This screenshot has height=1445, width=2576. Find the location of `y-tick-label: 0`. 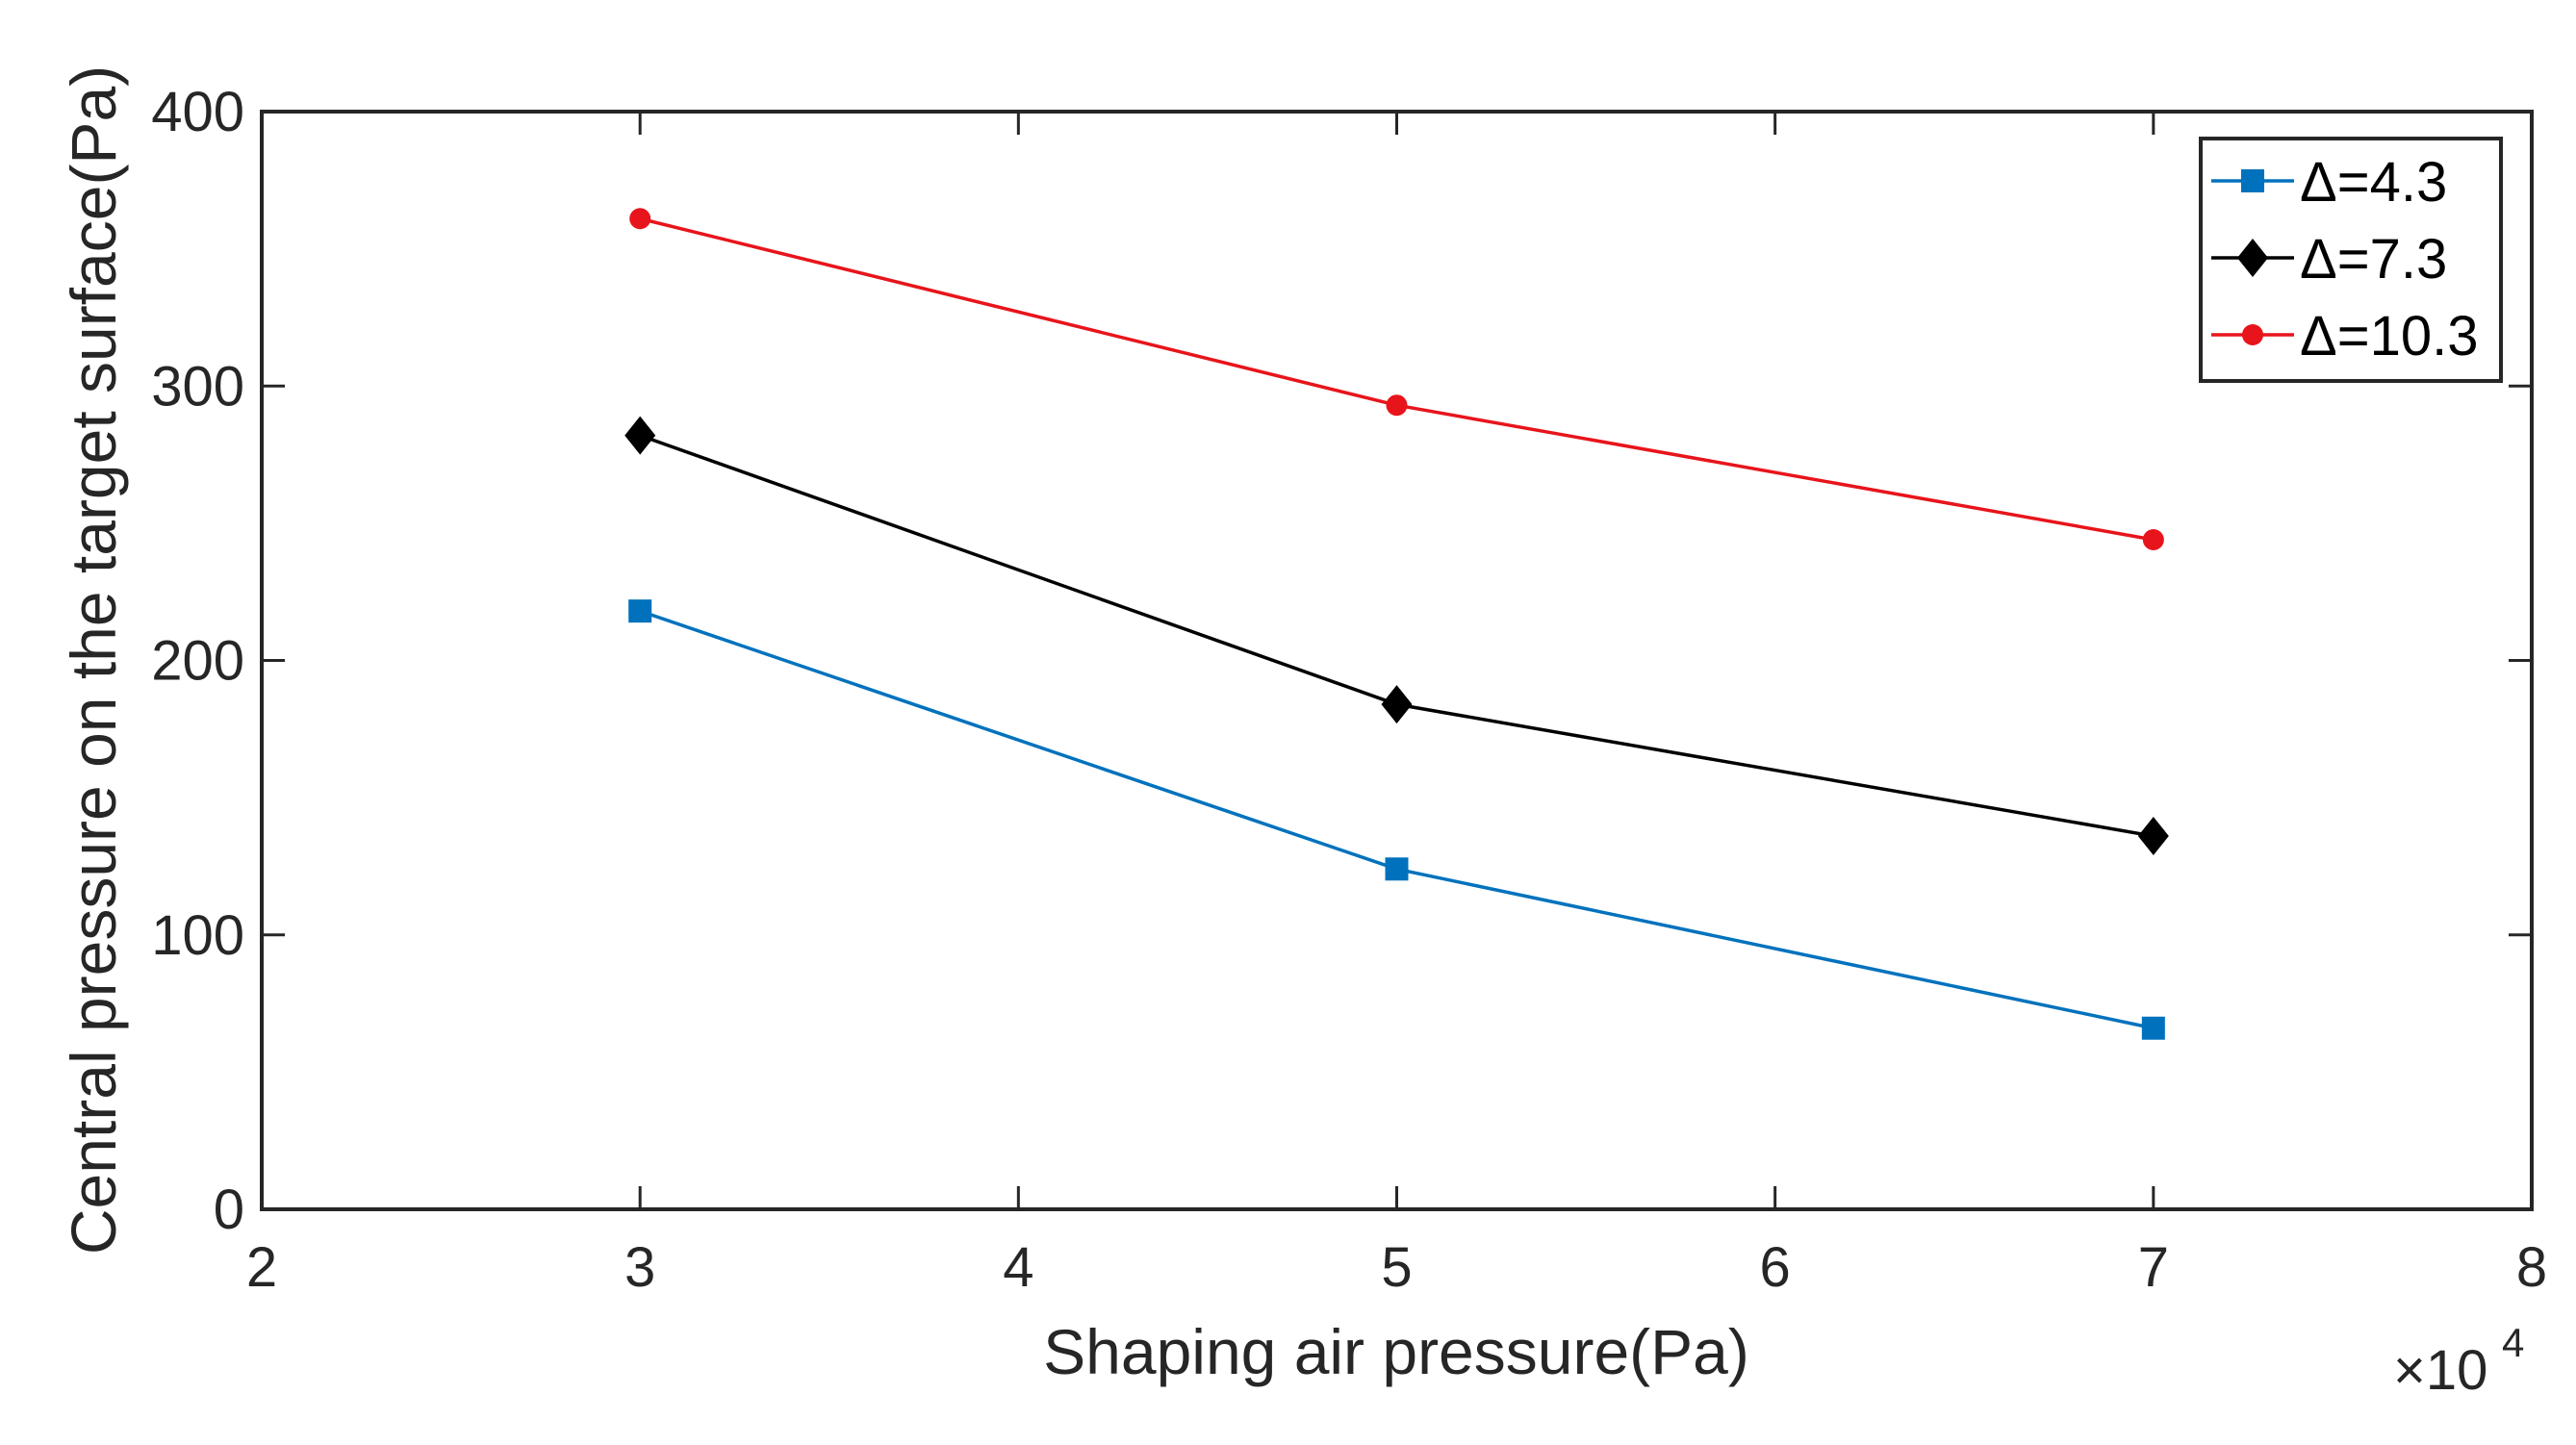

y-tick-label: 0 is located at coordinates (229, 1210).